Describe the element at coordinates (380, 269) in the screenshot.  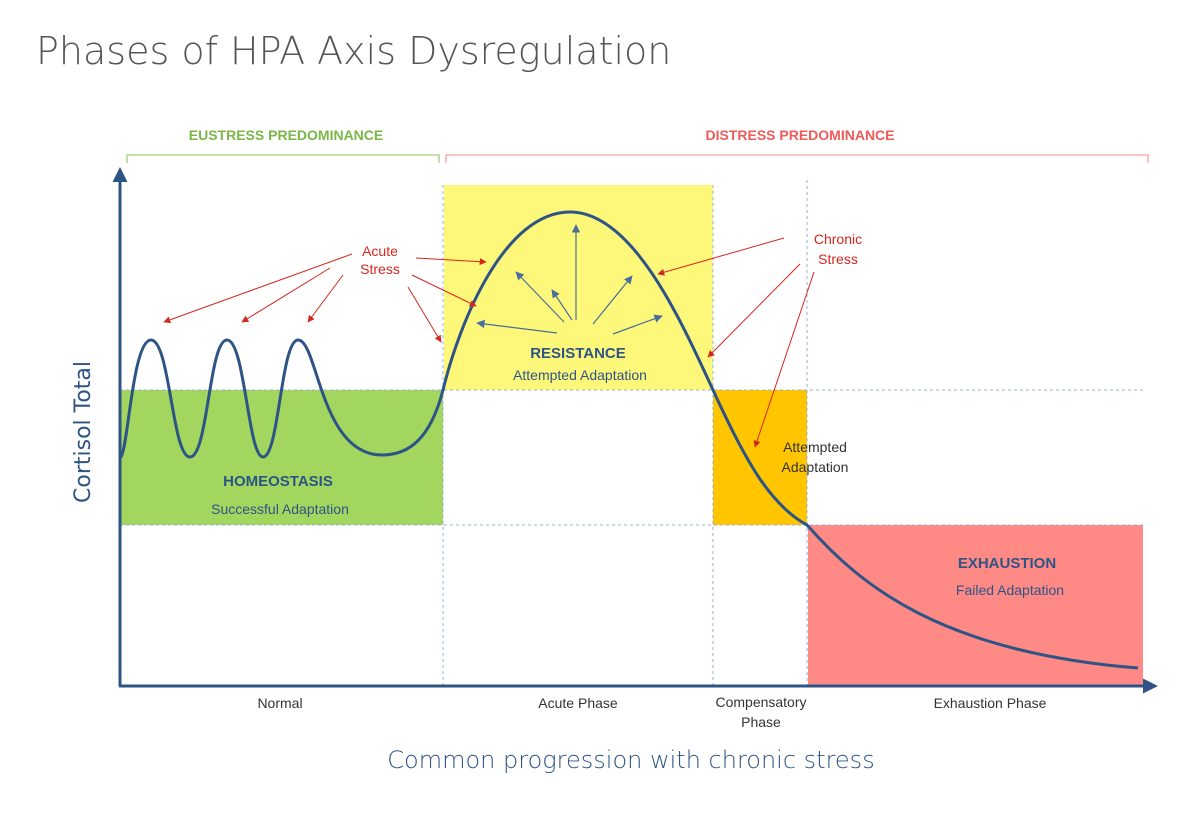
I see `acute-stress-label-2: Stress` at that location.